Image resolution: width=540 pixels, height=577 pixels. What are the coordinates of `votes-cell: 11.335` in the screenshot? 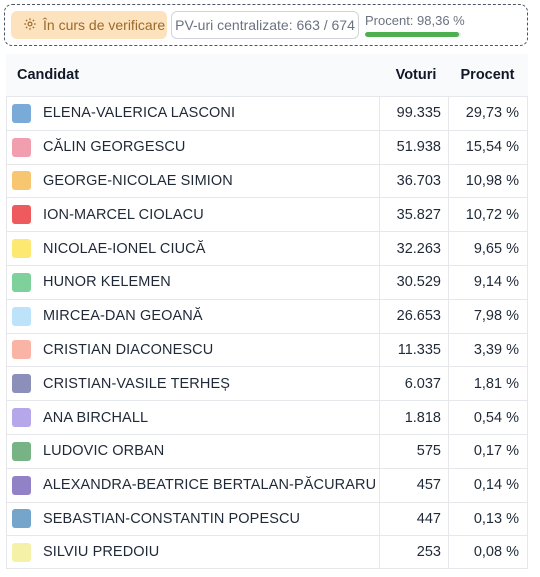 It's located at (413, 350).